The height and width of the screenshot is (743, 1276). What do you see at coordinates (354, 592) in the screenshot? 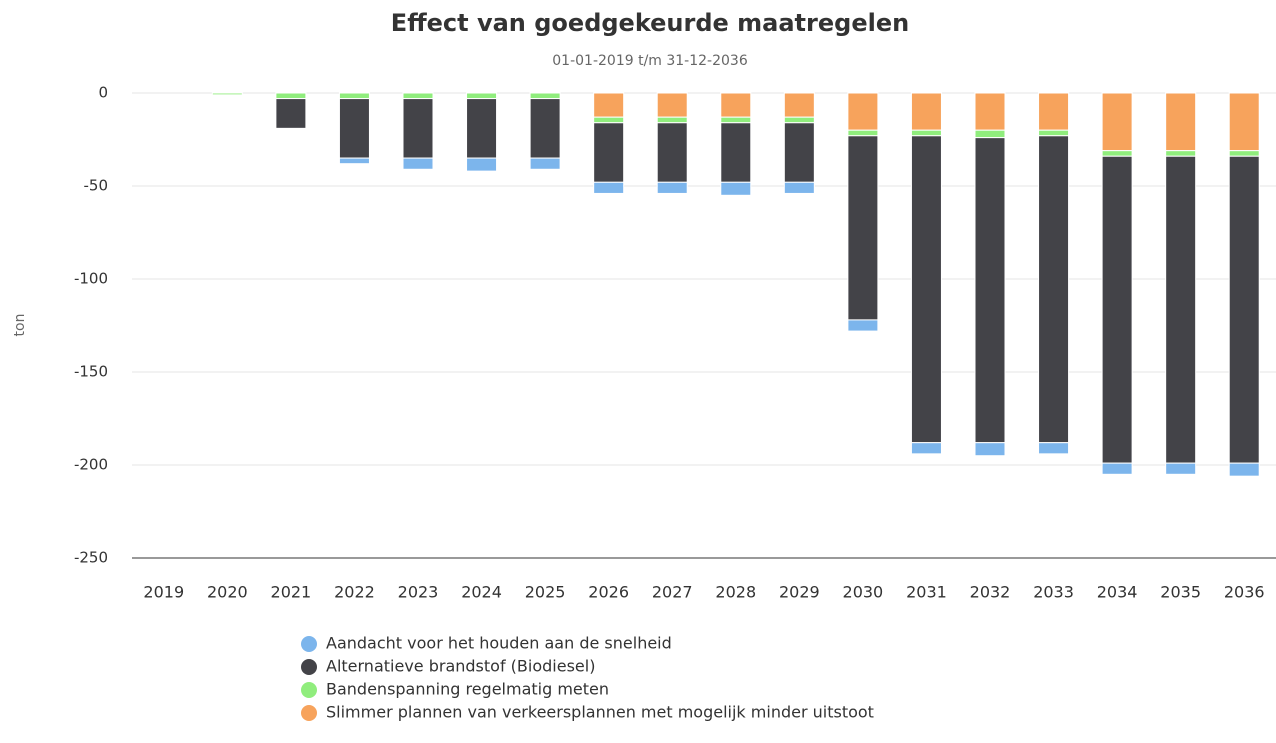
I see `x-tick-label: 2022` at bounding box center [354, 592].